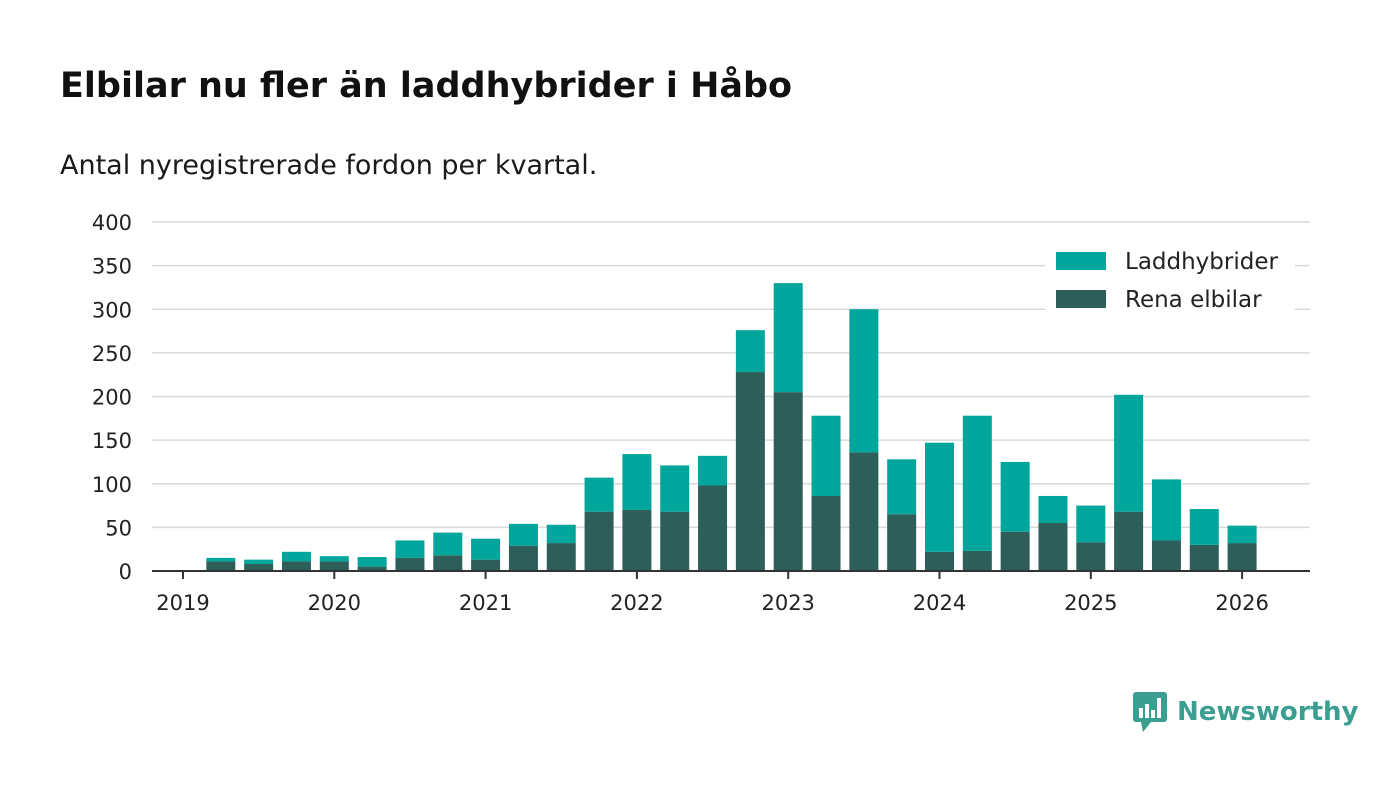 Image resolution: width=1400 pixels, height=793 pixels. What do you see at coordinates (1201, 262) in the screenshot?
I see `legend-label: Laddhybrider` at bounding box center [1201, 262].